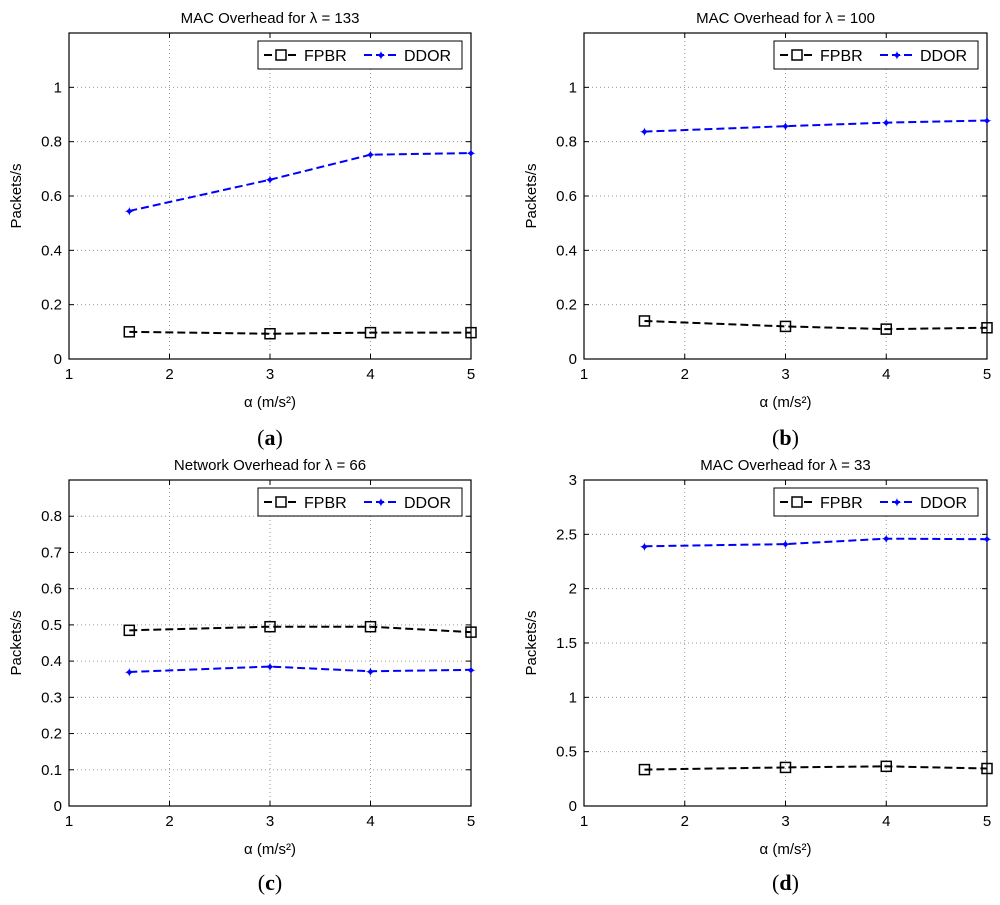  Describe the element at coordinates (573, 480) in the screenshot. I see `y-tick-label: 3` at that location.